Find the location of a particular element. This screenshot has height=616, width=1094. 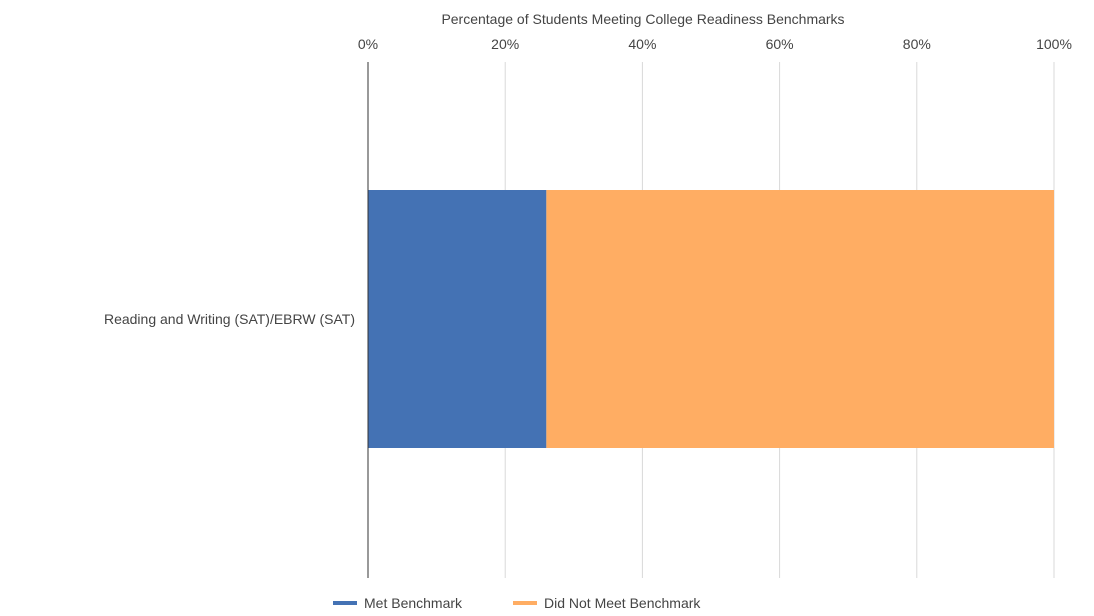

x-tick-label: 60% is located at coordinates (780, 44).